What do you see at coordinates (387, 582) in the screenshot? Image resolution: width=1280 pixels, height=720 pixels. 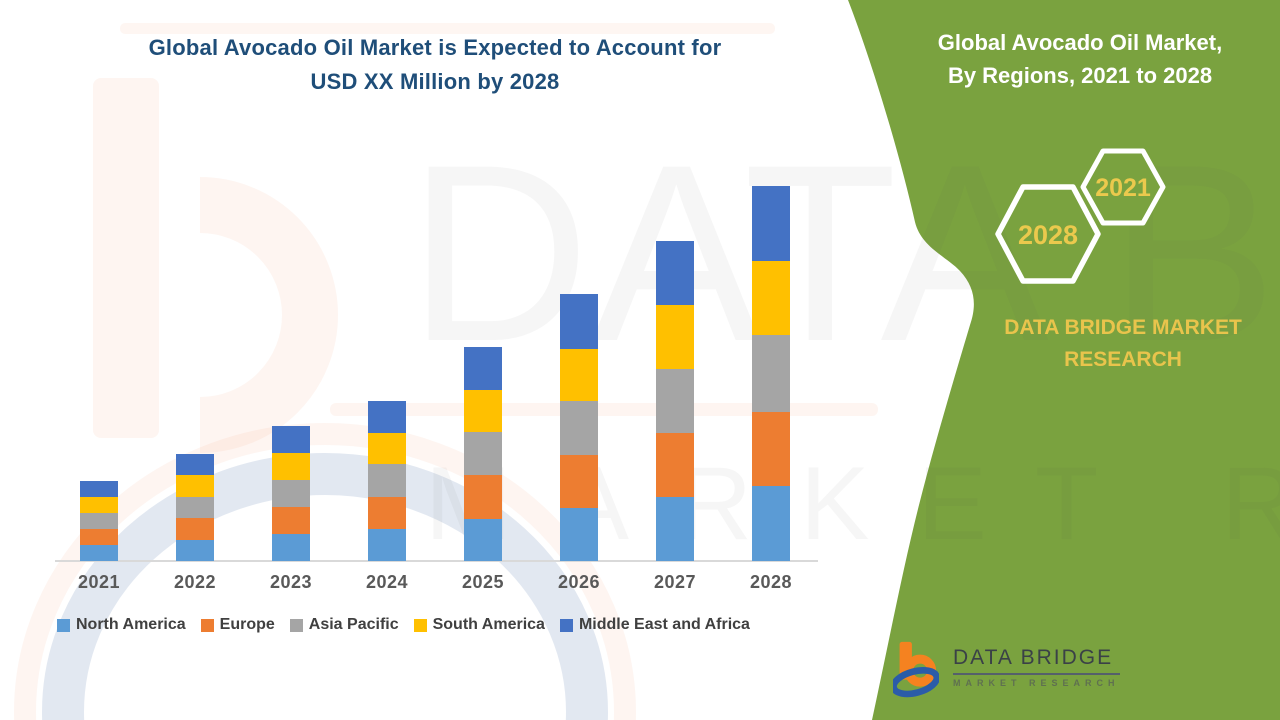 I see `x-axis-label-2024: 2024` at bounding box center [387, 582].